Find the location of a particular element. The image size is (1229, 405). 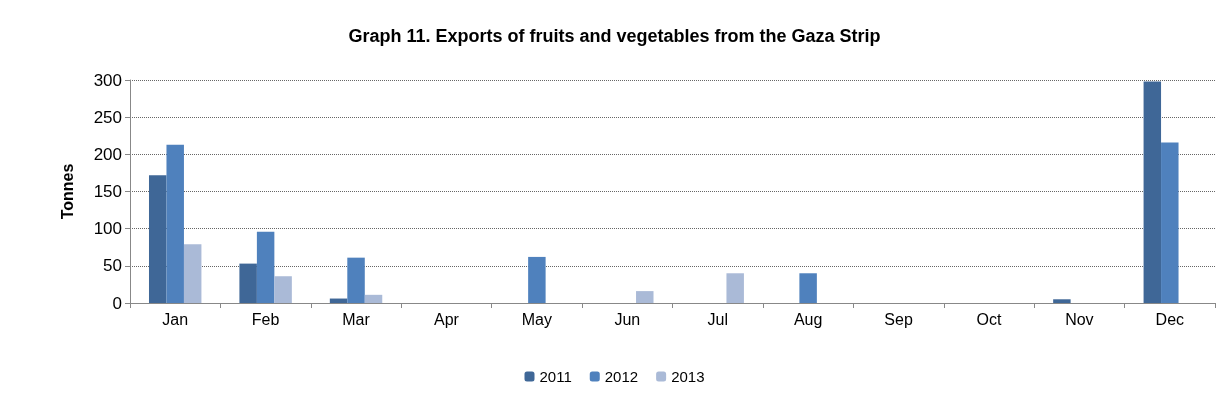

x-tick-label: Sep is located at coordinates (898, 319).